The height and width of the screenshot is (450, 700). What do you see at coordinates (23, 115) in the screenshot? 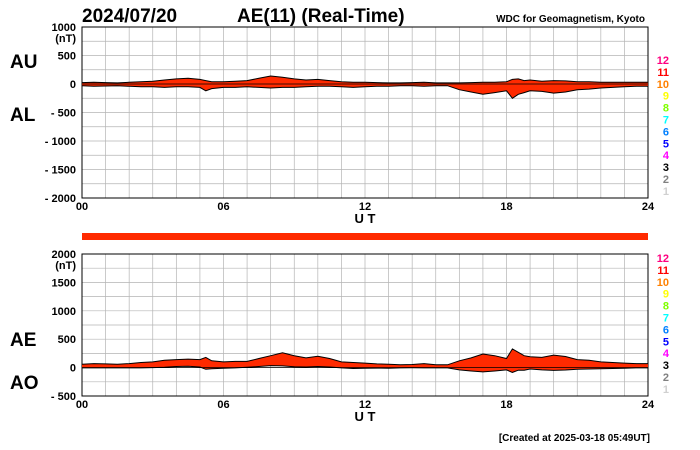
I see `lower-series-label: AL` at bounding box center [23, 115].